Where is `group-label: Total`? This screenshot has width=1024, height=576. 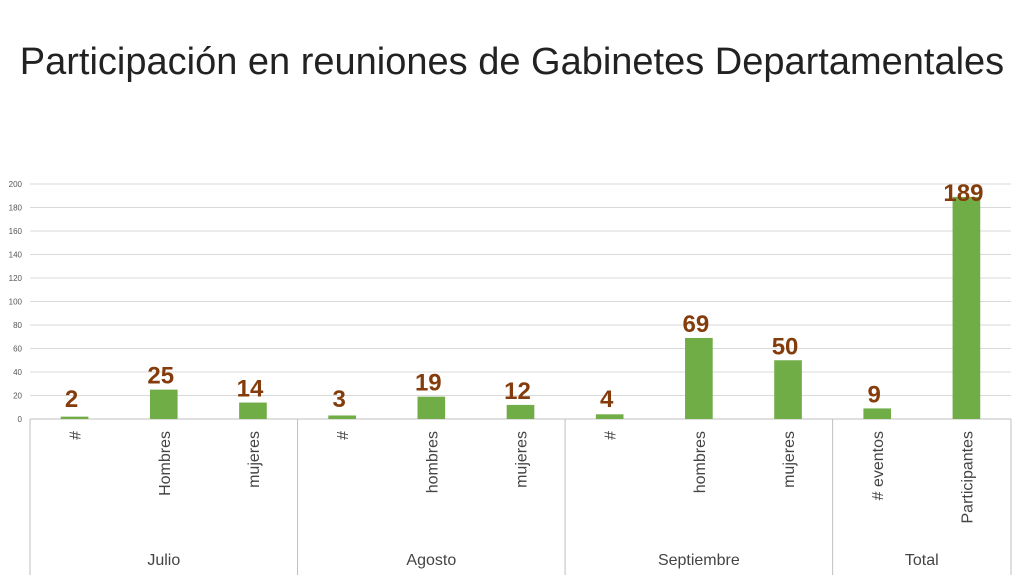
group-label: Total is located at coordinates (922, 560).